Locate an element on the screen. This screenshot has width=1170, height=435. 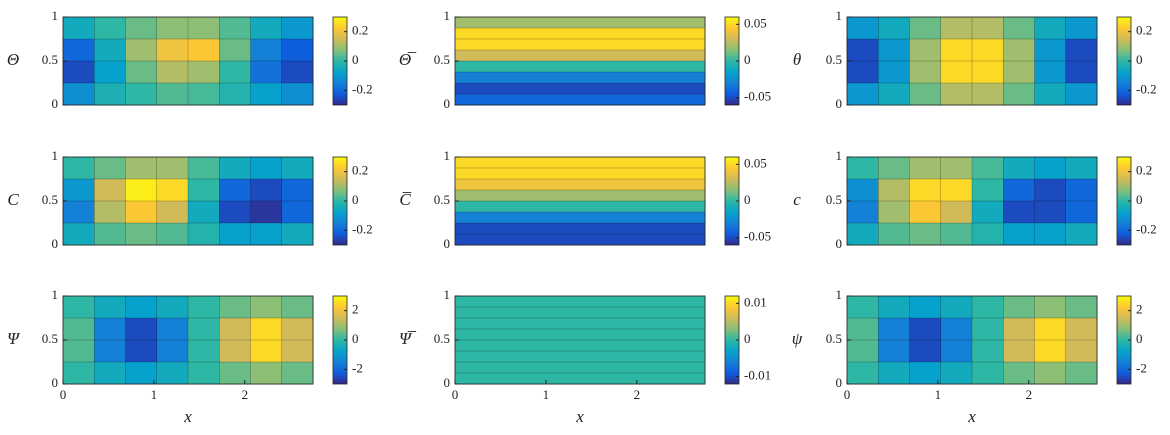
y-tick-label: 0 is located at coordinates (839, 382).